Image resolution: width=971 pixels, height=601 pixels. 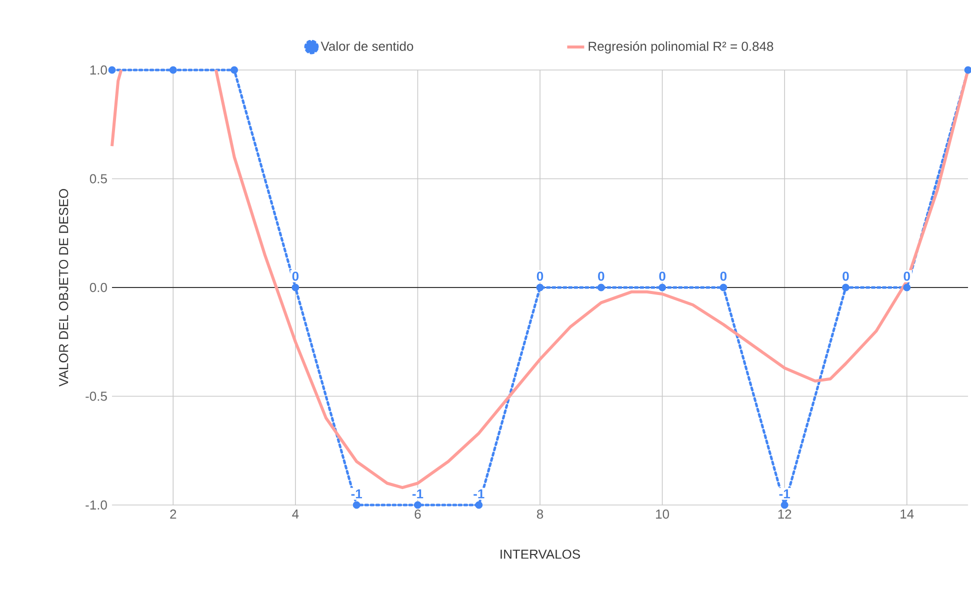 What do you see at coordinates (295, 514) in the screenshot?
I see `x-tick-label: 4` at bounding box center [295, 514].